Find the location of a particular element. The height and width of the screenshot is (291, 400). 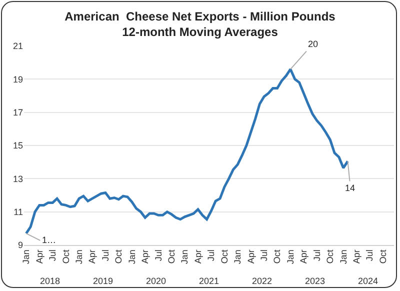

y-tick-label: 17 is located at coordinates (17, 112).